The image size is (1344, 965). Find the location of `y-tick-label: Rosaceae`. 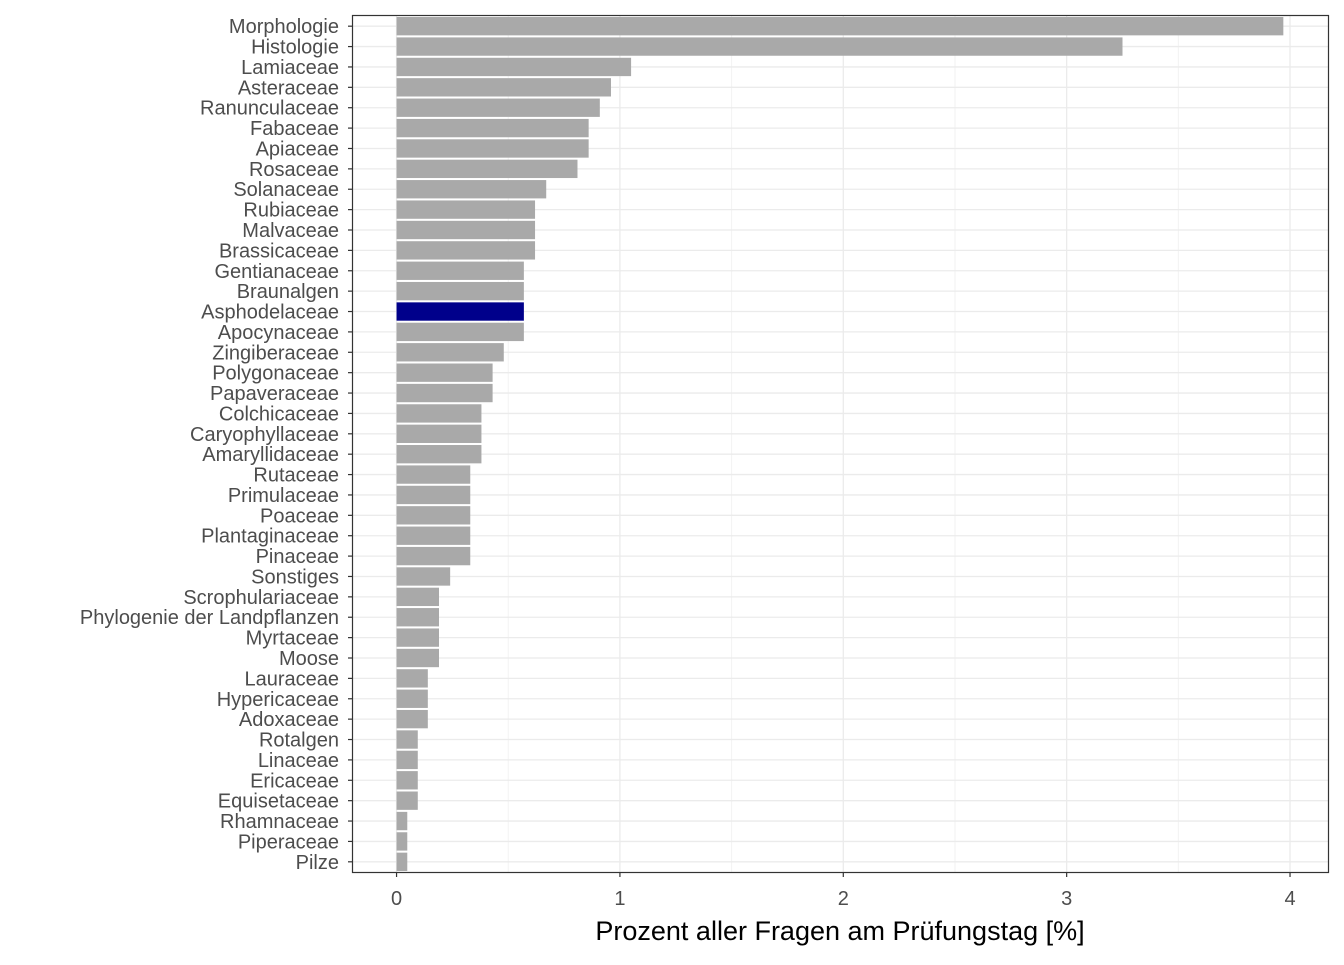

y-tick-label: Rosaceae is located at coordinates (294, 170).